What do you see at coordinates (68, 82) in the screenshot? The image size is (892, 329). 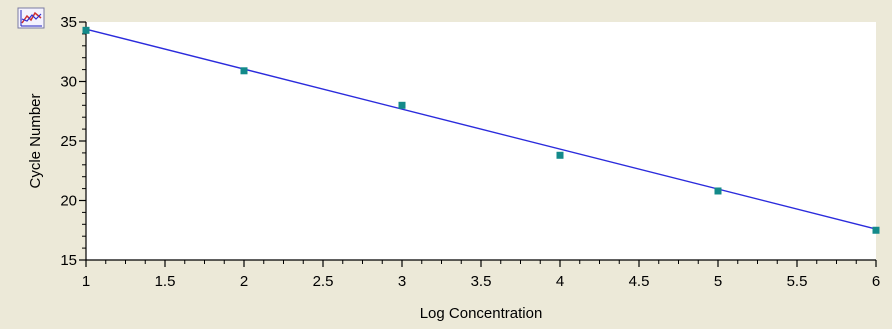 I see `y-tick-label: 30` at bounding box center [68, 82].